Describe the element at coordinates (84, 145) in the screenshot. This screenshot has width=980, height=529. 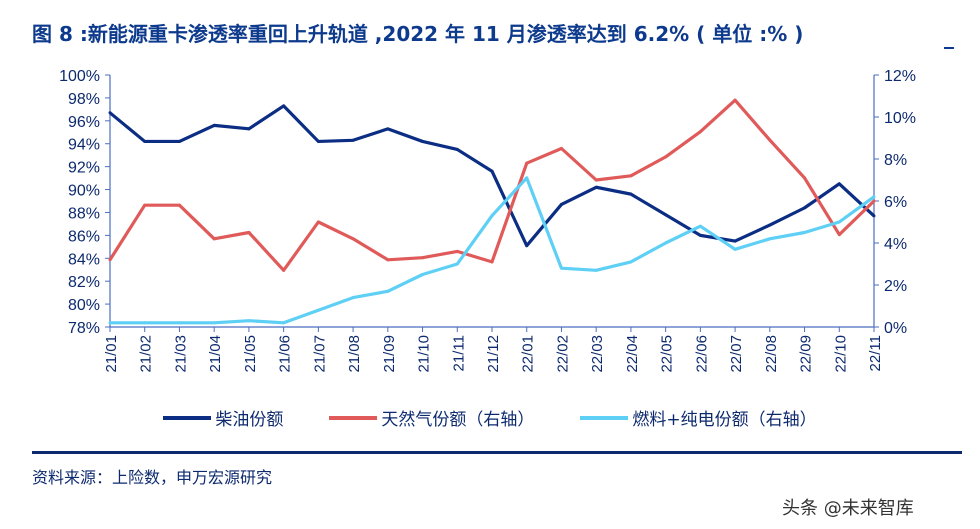
I see `left-tick-label: 94%` at that location.